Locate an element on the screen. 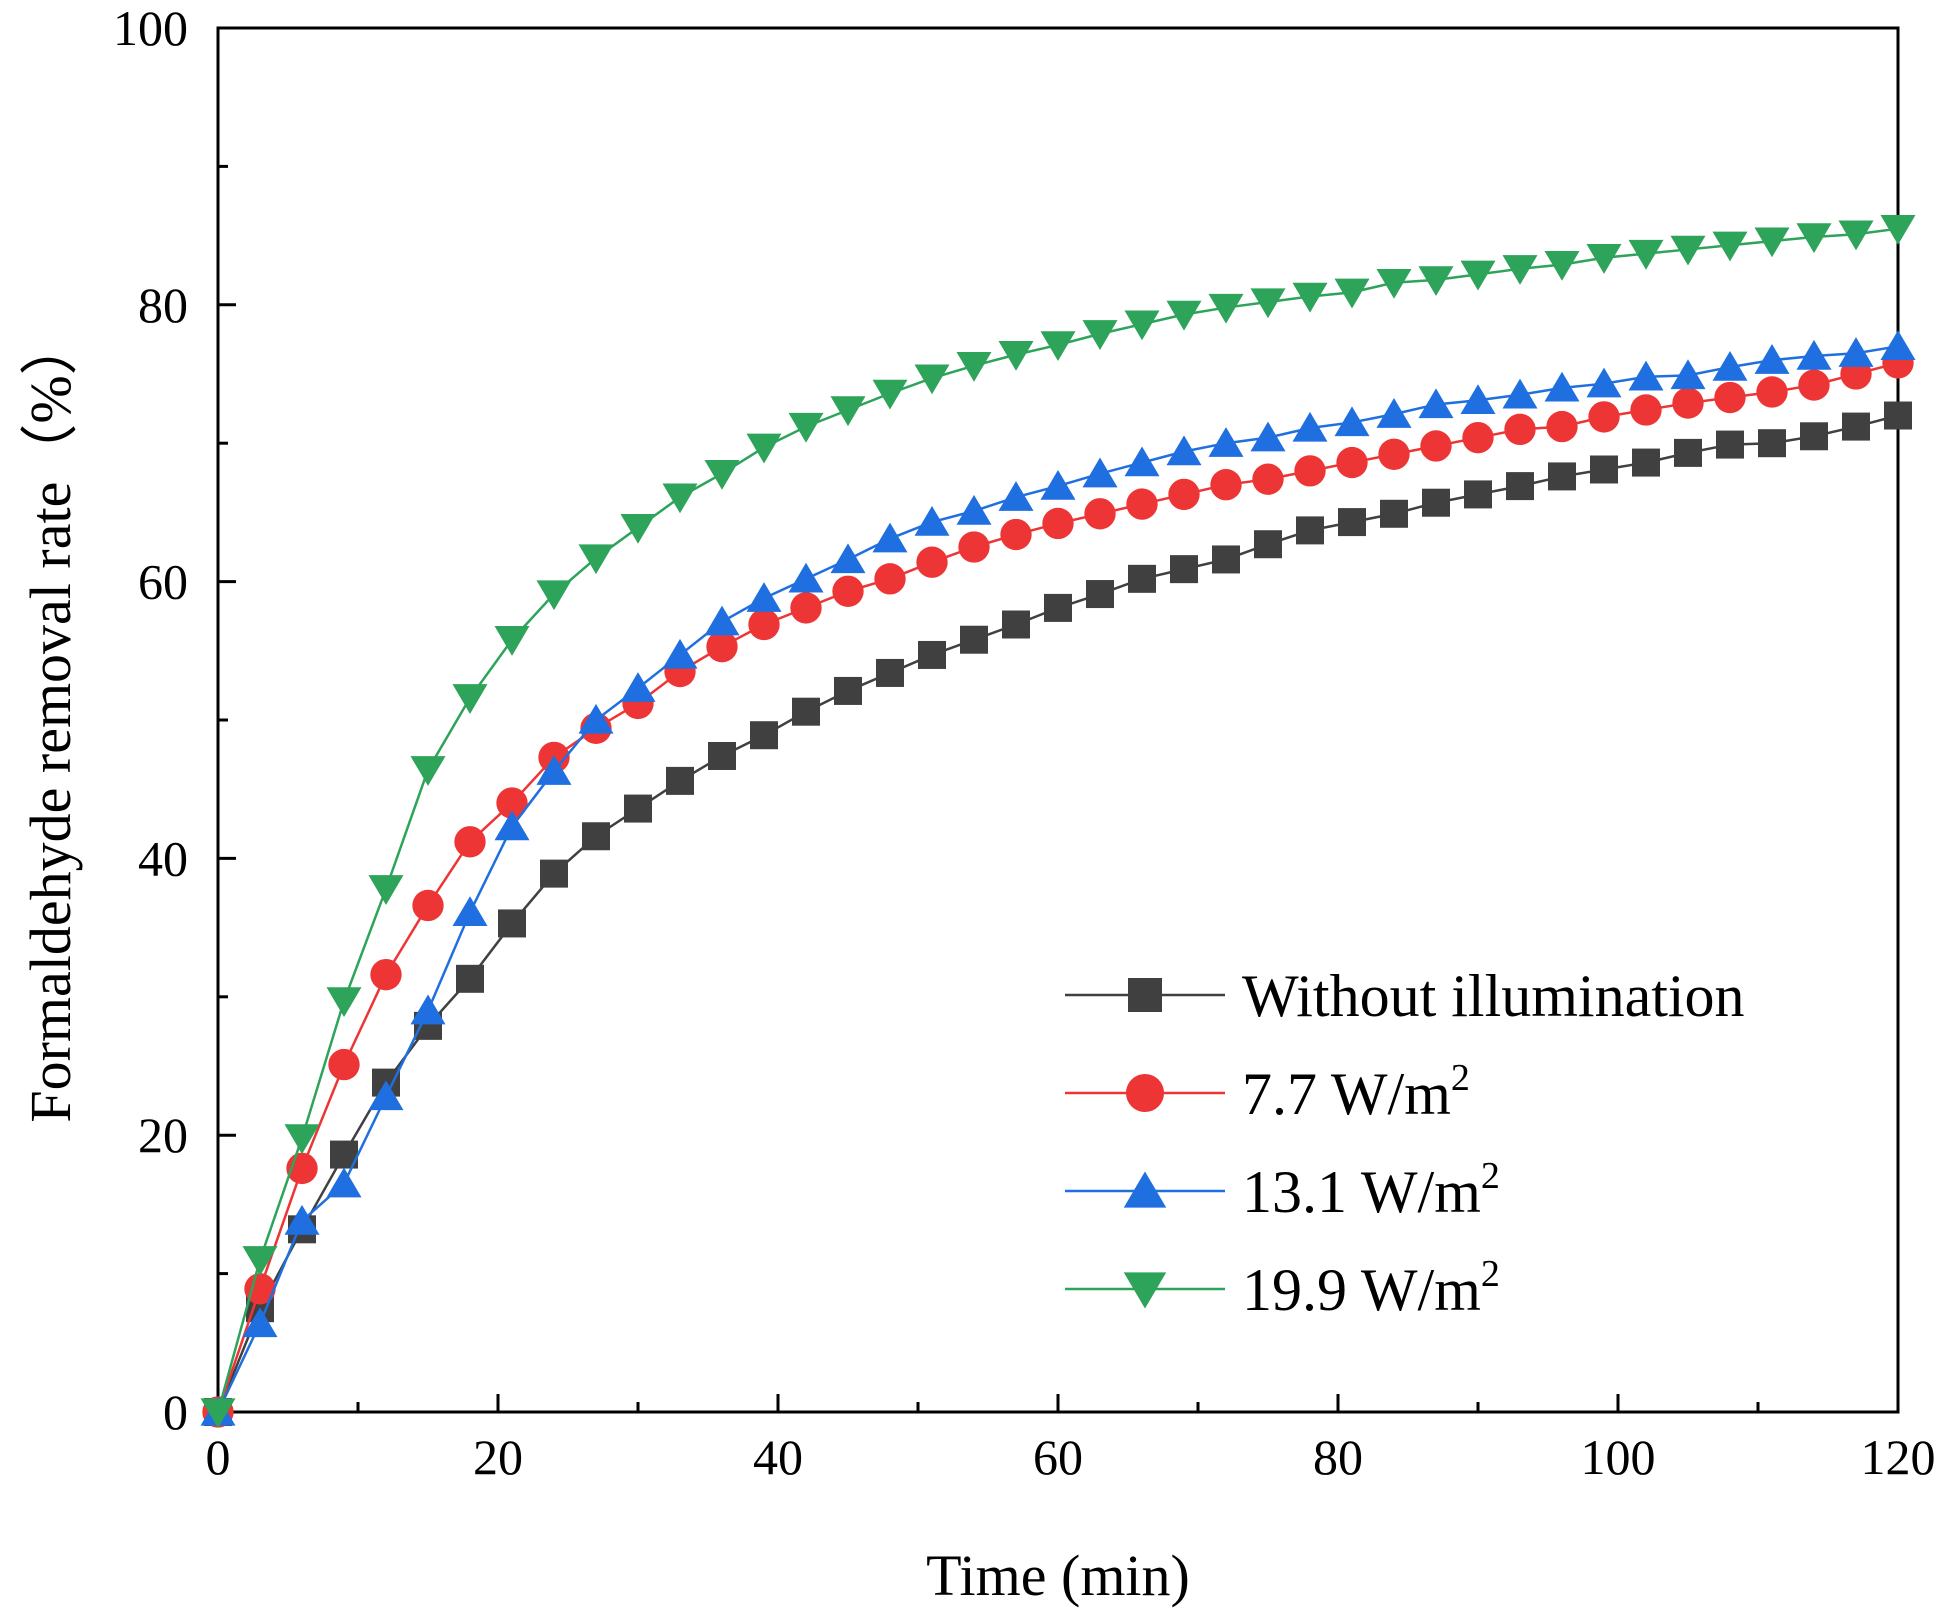 The image size is (1951, 1619). legend-item-1: 7.7 W/m2 is located at coordinates (1267, 1092).